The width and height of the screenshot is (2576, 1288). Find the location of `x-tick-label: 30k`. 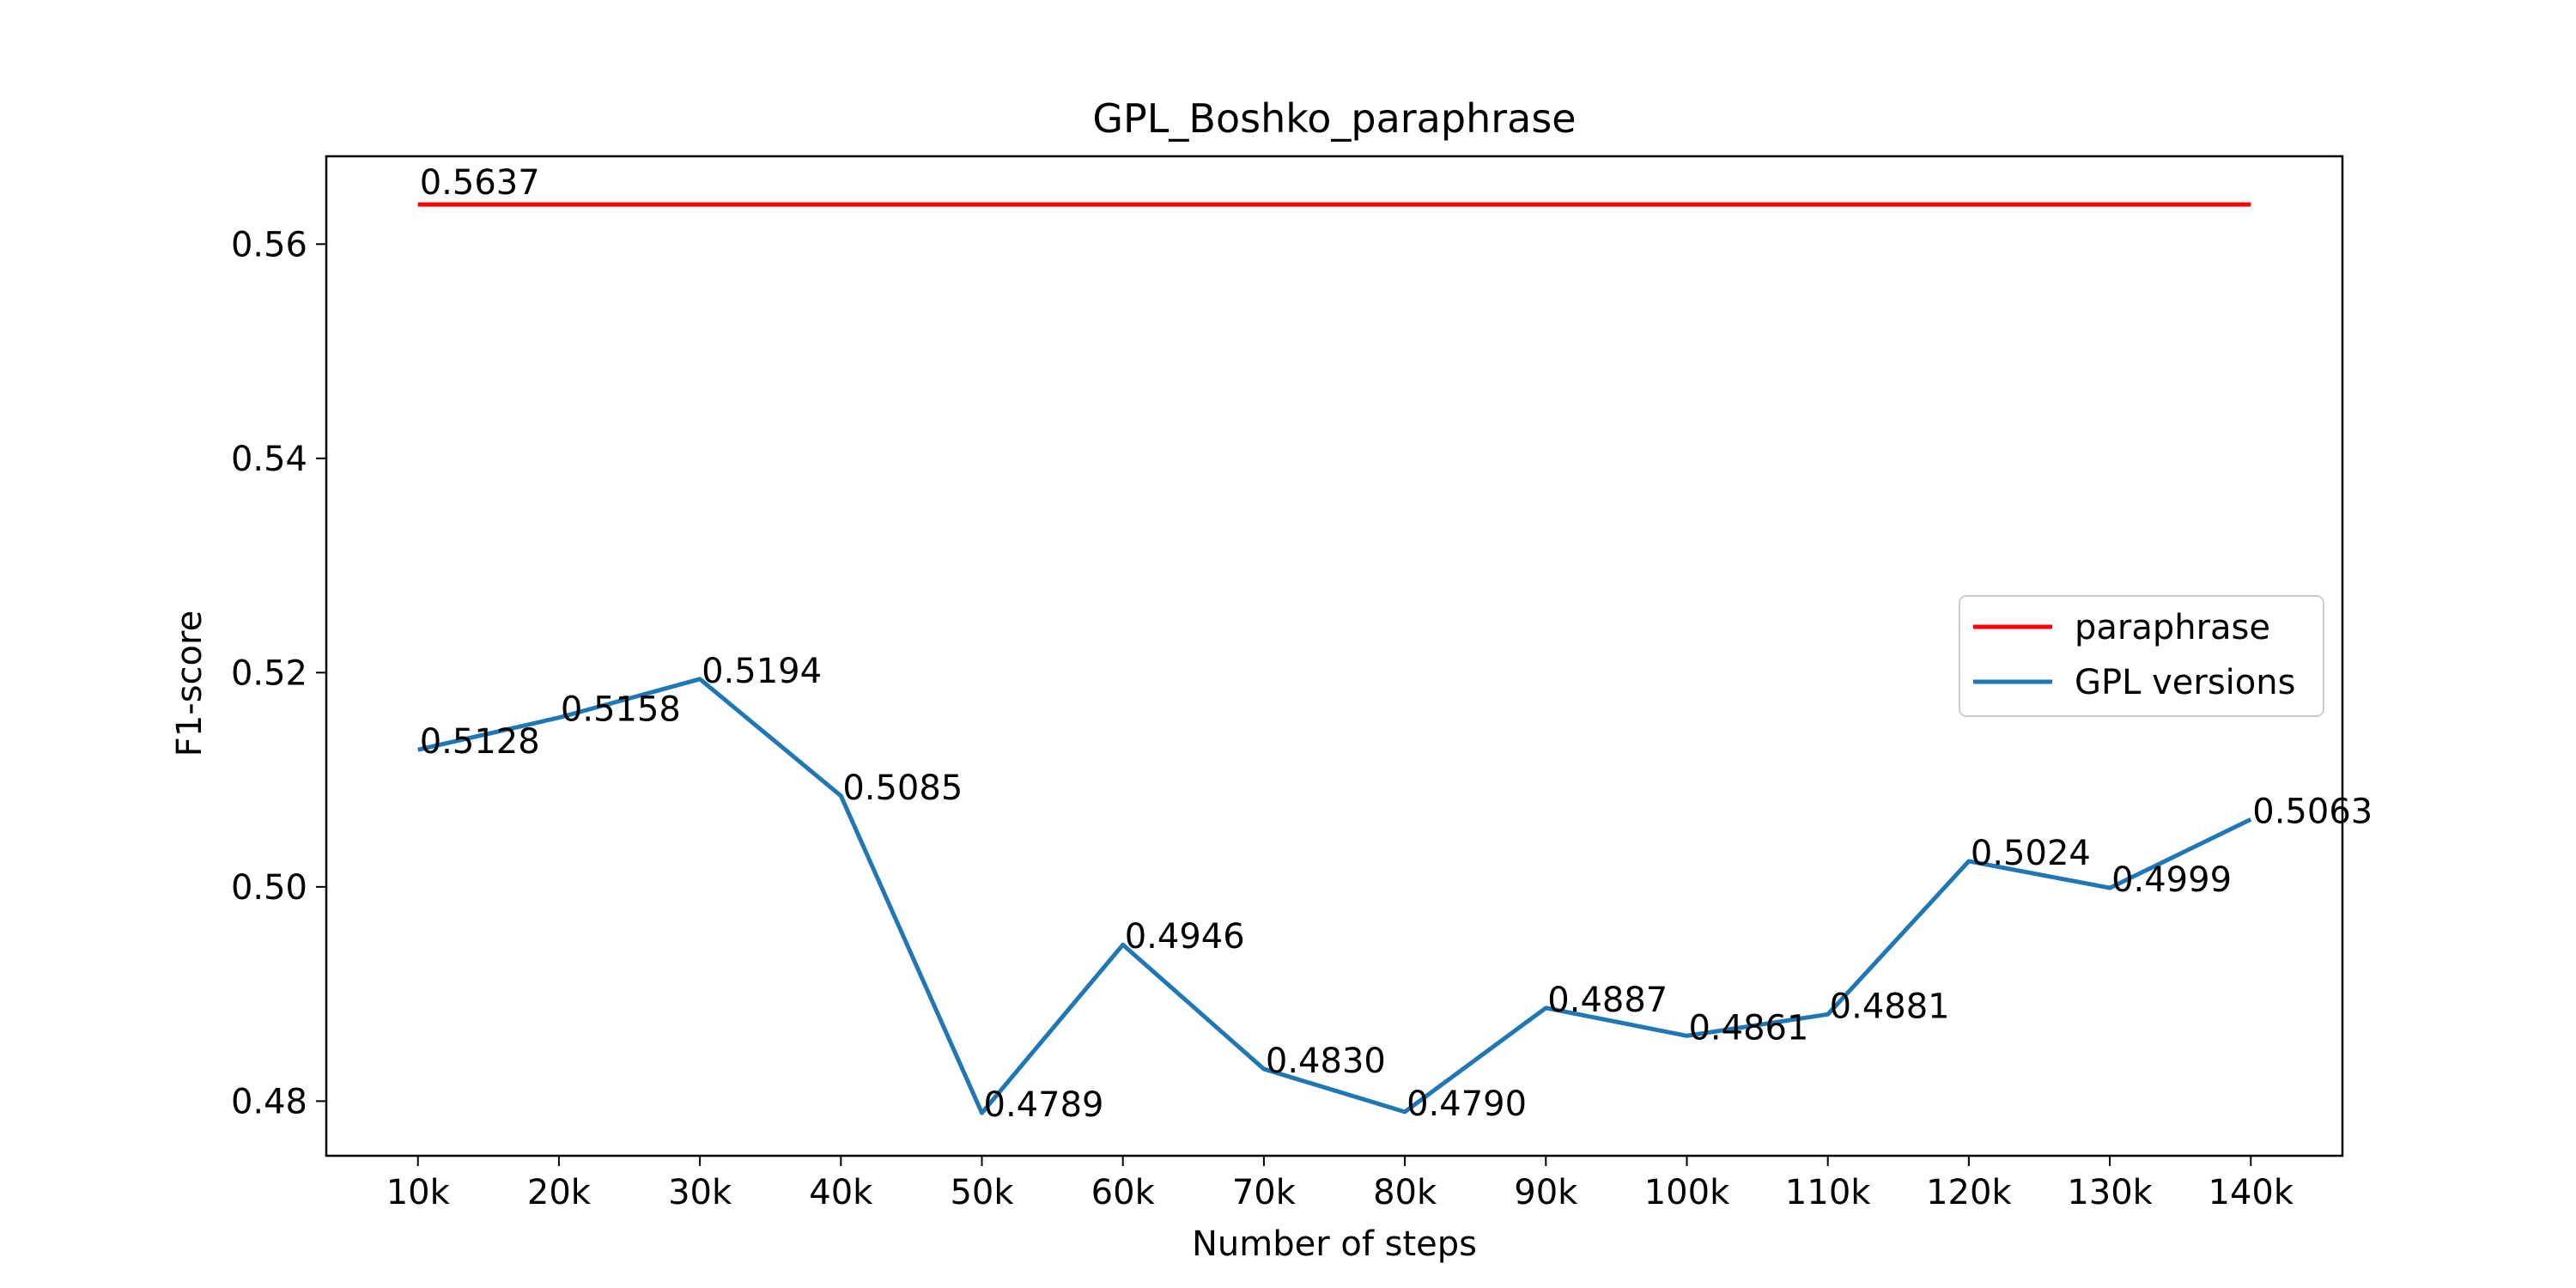

x-tick-label: 30k is located at coordinates (700, 1192).